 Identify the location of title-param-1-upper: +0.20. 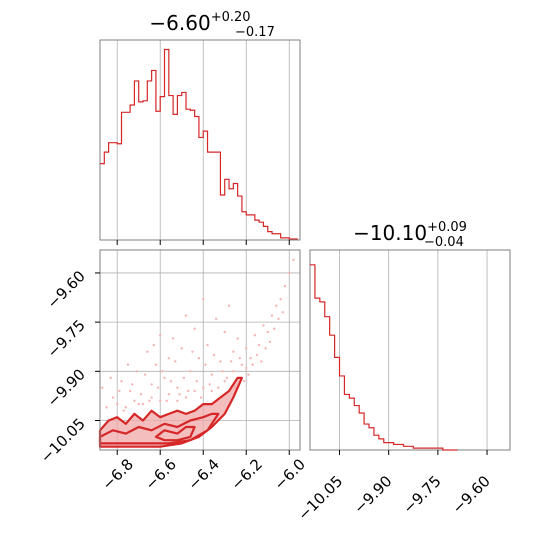
(231, 17).